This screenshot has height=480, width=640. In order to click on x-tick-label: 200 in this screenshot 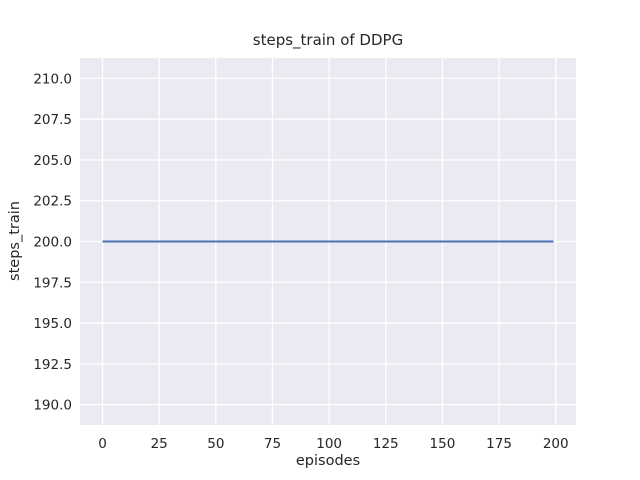, I will do `click(556, 444)`.